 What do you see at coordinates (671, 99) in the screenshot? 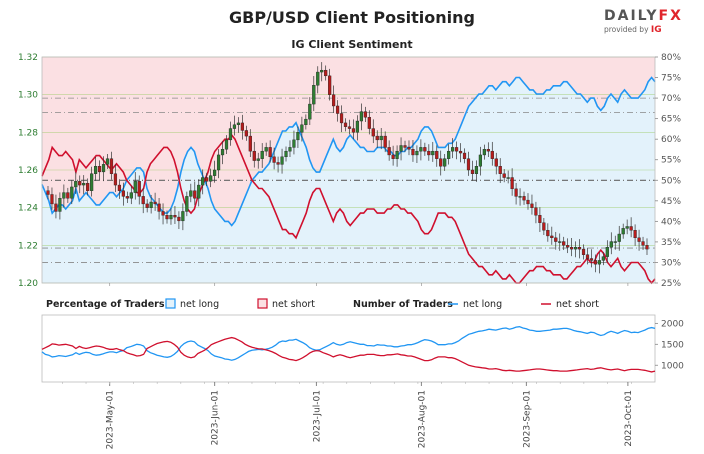
I see `pct-tick-label: 70%` at bounding box center [671, 99].